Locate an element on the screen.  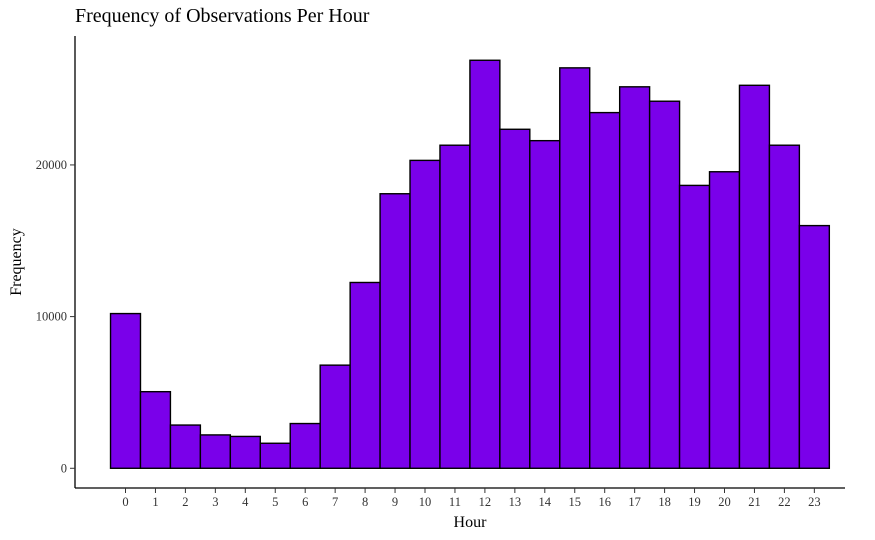
x-tick-label: 1 is located at coordinates (155, 502).